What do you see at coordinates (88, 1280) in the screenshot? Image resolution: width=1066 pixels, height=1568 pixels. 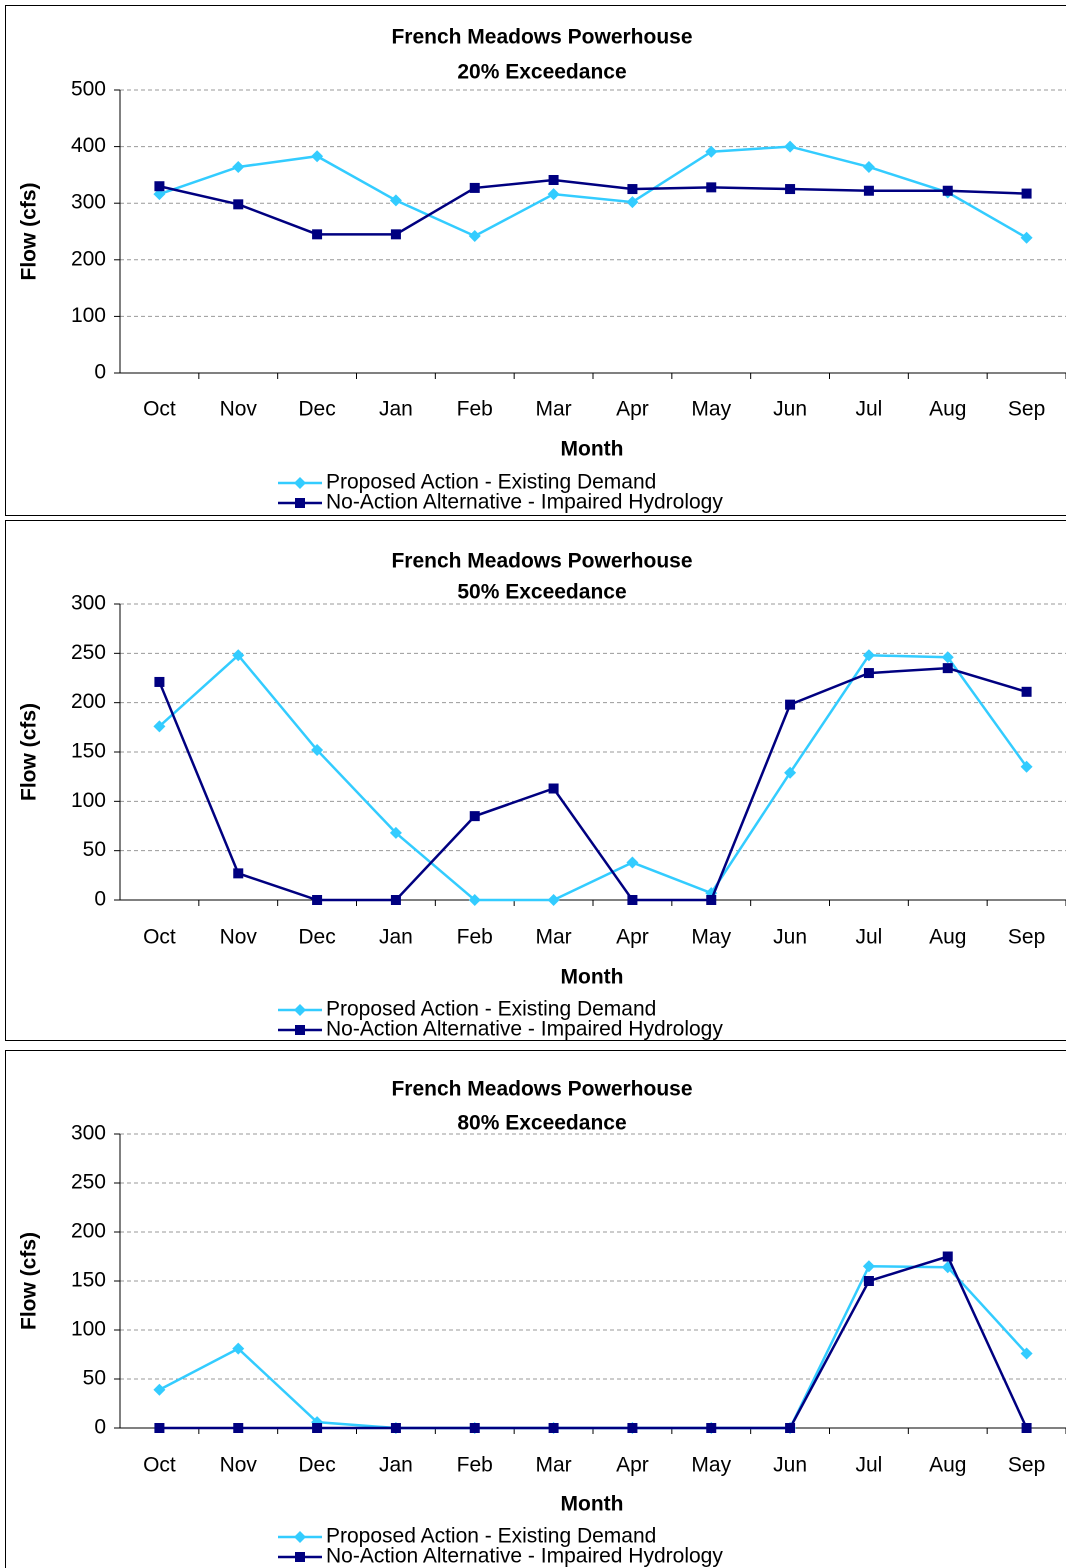 I see `y-tick-label: 150` at bounding box center [88, 1280].